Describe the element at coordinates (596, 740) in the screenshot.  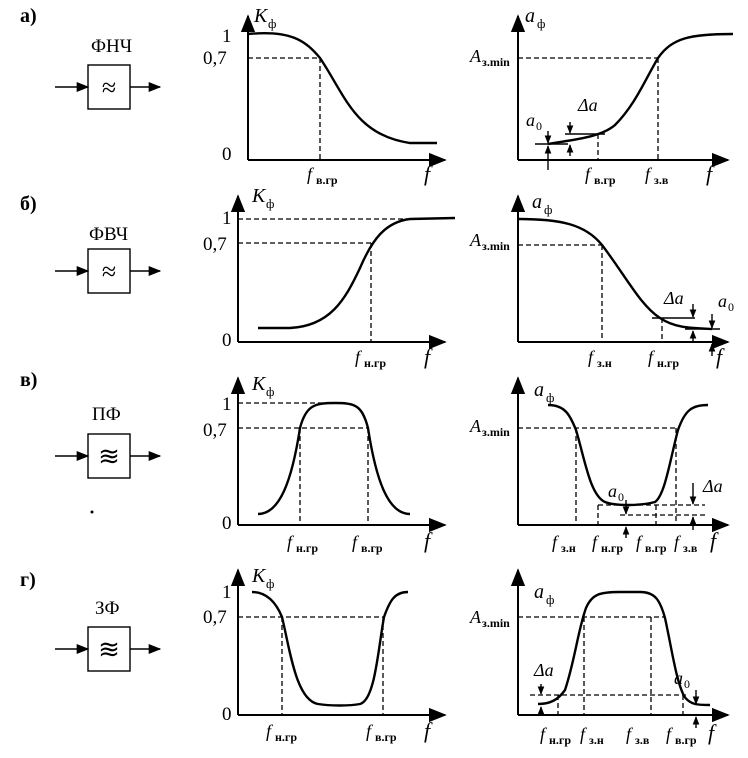
I see `freq-label-1-sub: з.н` at that location.